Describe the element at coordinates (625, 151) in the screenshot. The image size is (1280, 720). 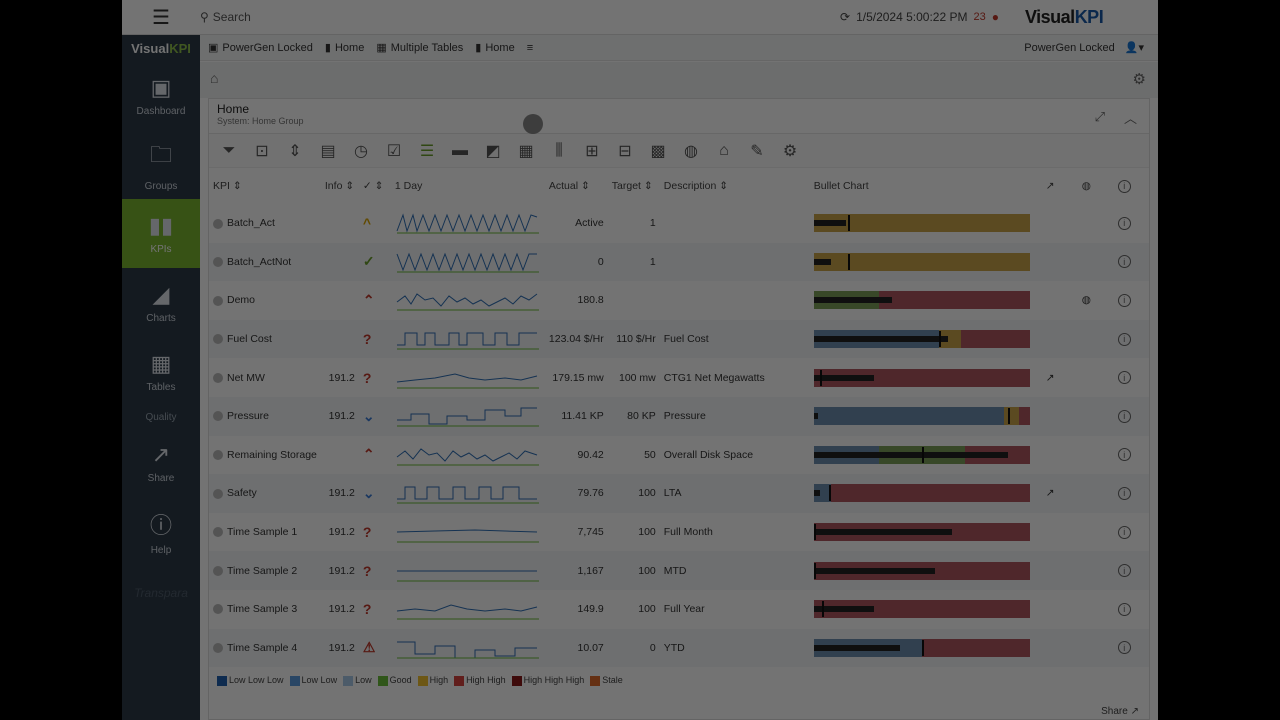
I see `layout-view-icon: ⊟` at that location.